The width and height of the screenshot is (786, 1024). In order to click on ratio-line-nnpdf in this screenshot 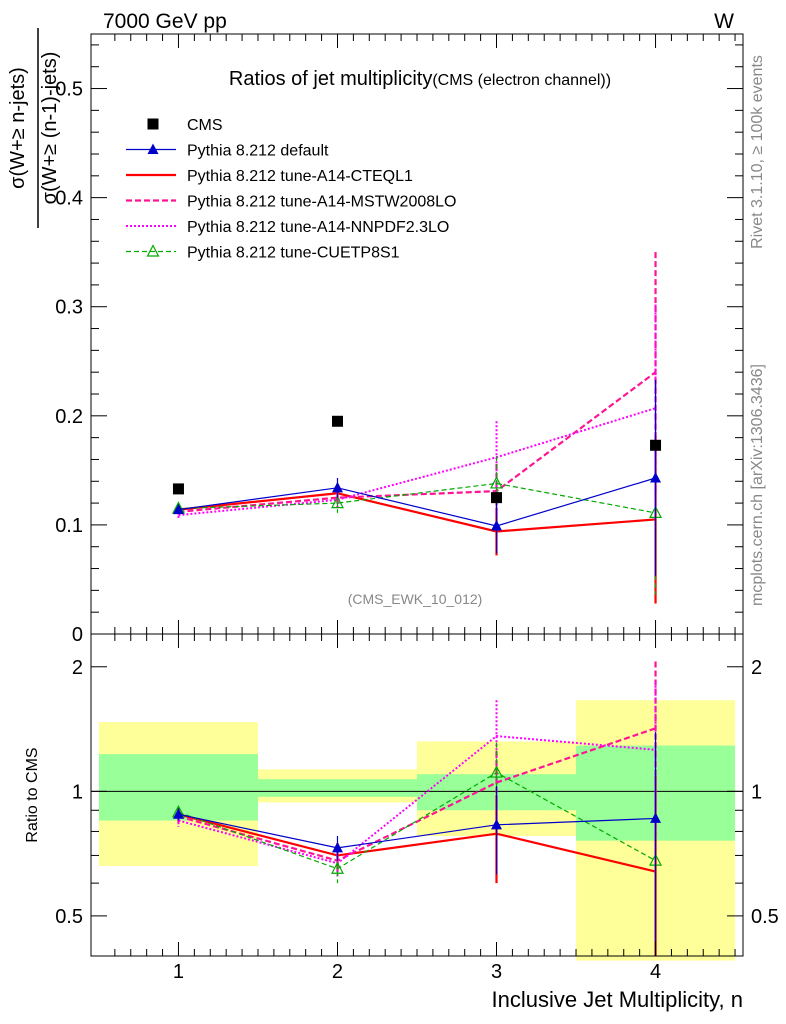, I will do `click(417, 800)`.